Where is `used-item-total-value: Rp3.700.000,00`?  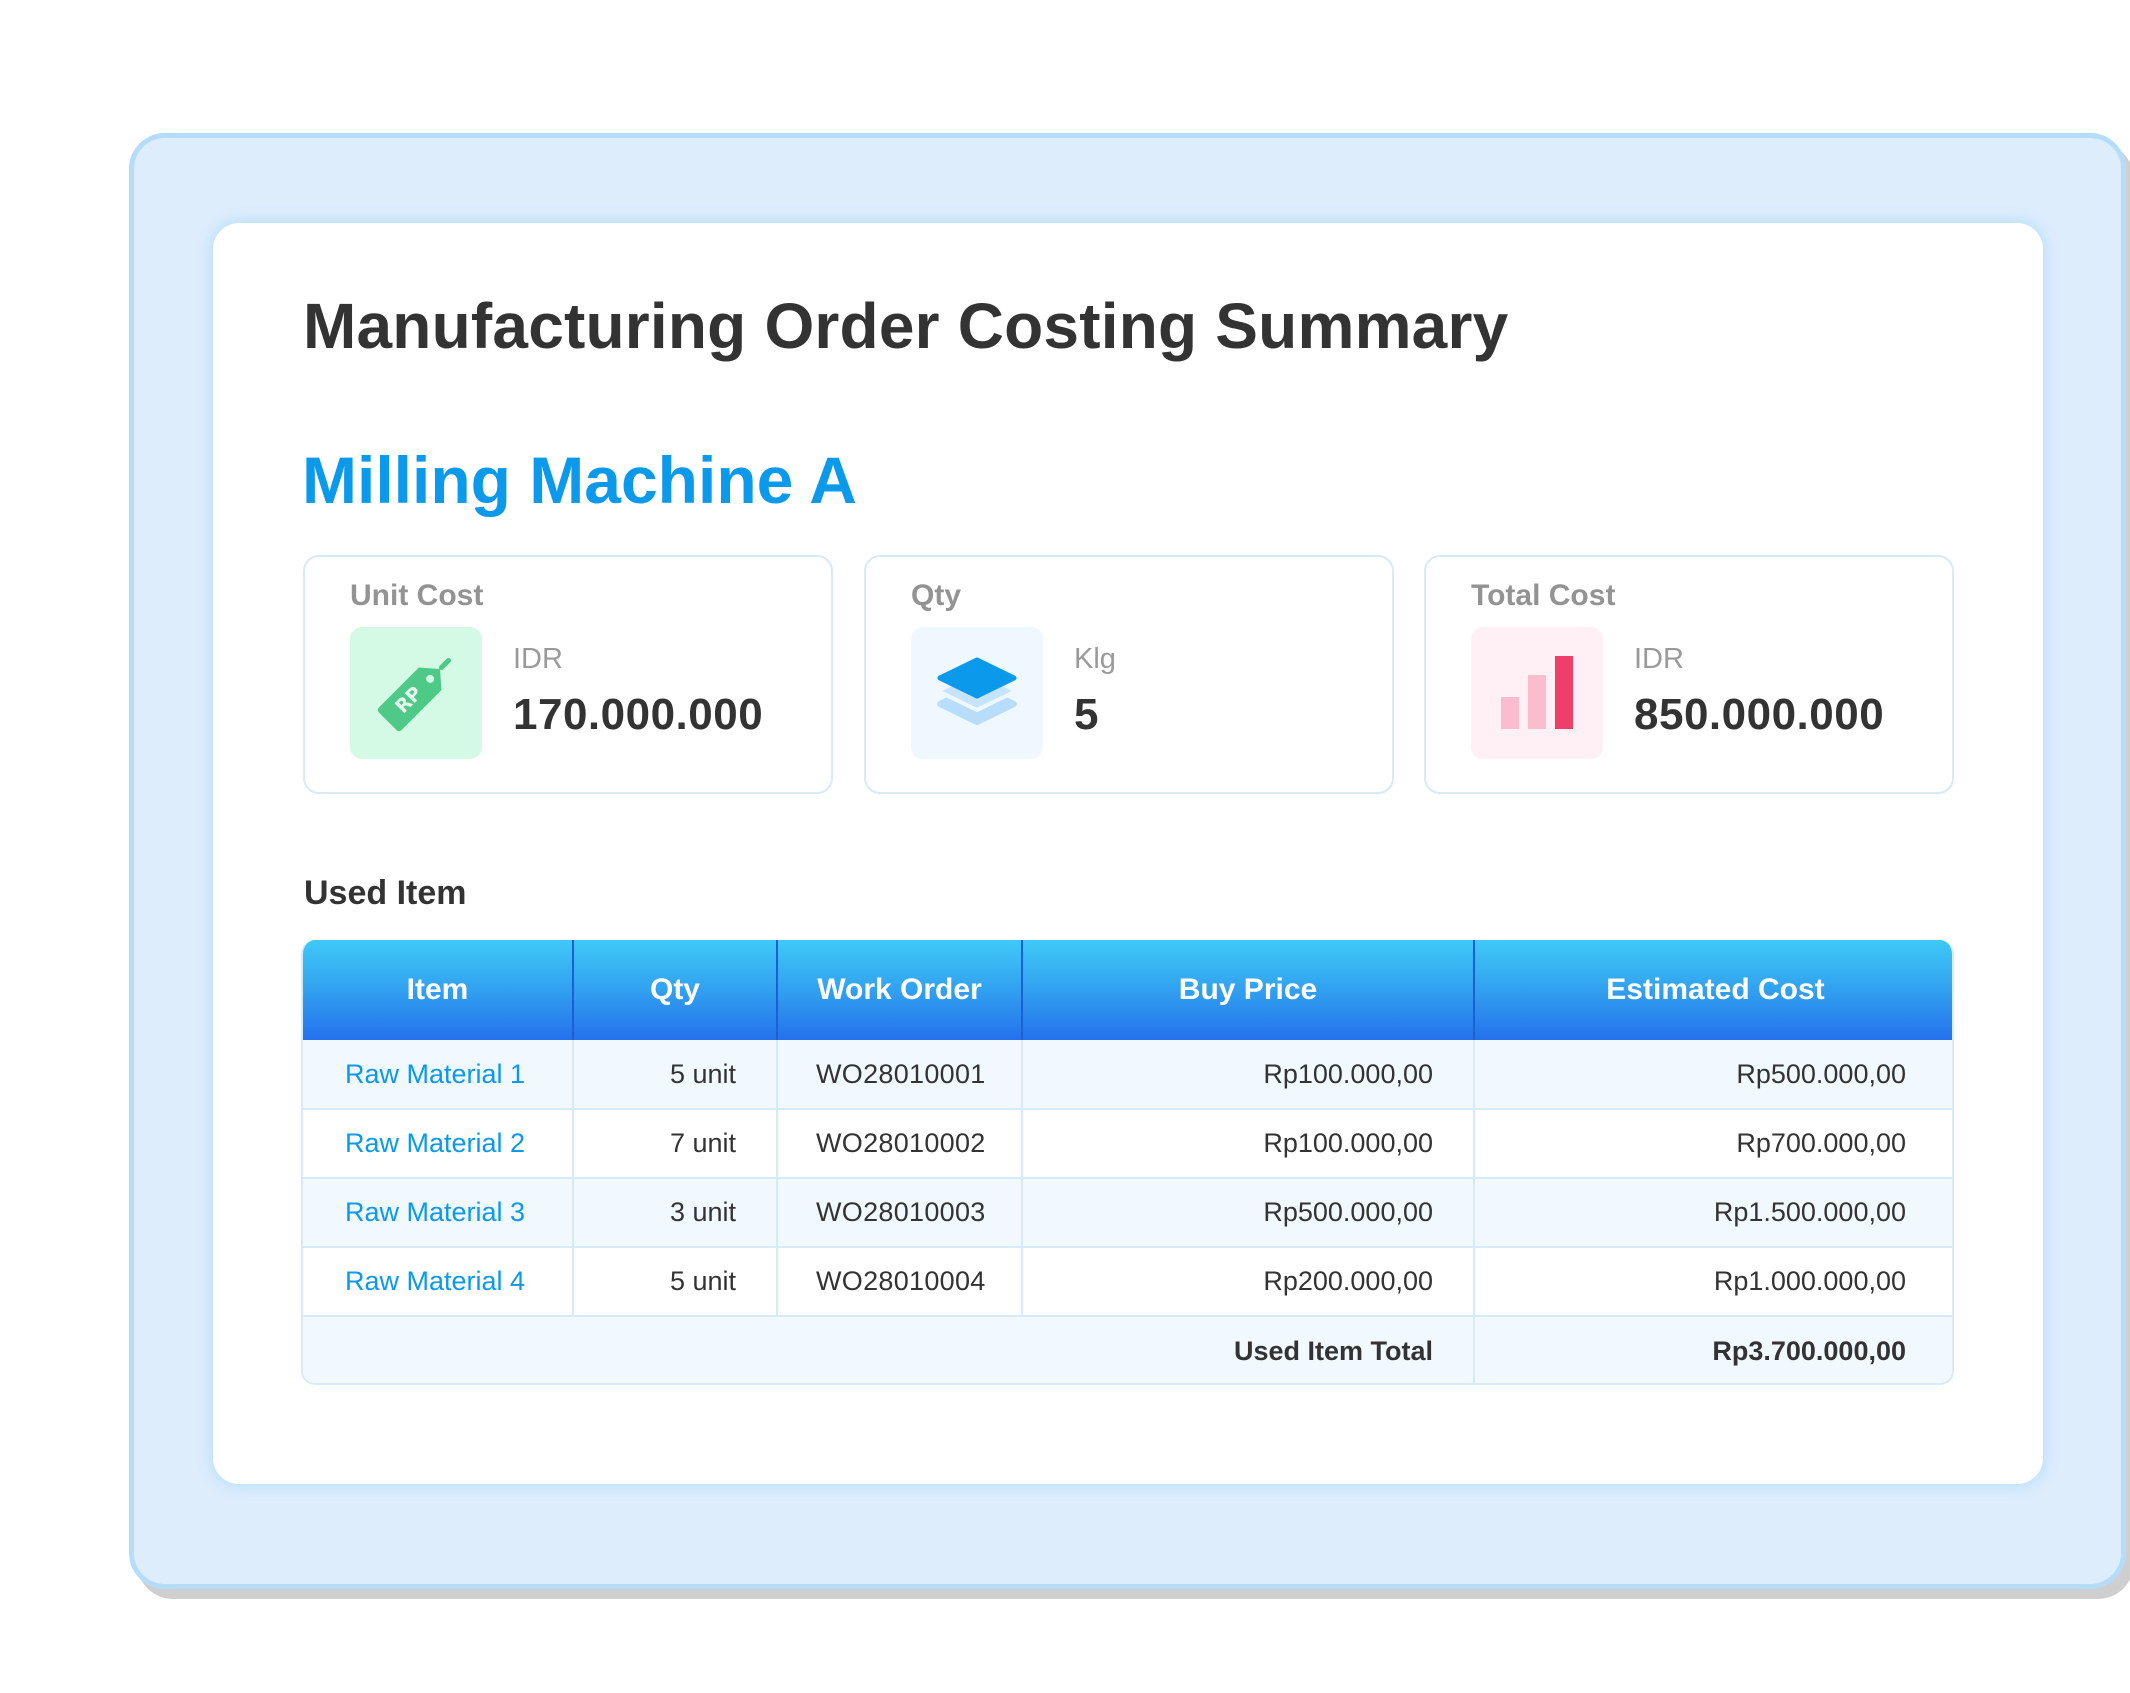
used-item-total-value: Rp3.700.000,00 is located at coordinates (1809, 1350).